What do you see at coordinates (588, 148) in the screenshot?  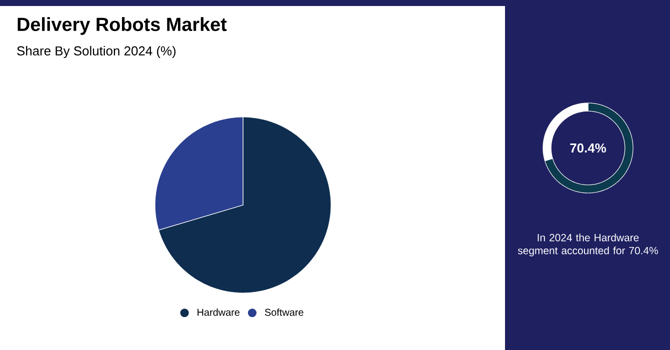 I see `data-label: 70.4%` at bounding box center [588, 148].